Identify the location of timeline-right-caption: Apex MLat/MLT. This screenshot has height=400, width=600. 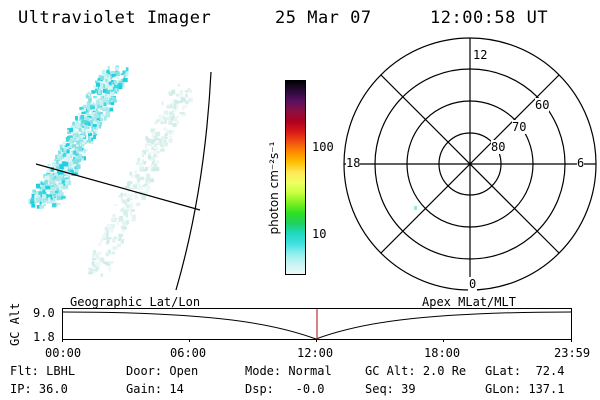
(469, 302).